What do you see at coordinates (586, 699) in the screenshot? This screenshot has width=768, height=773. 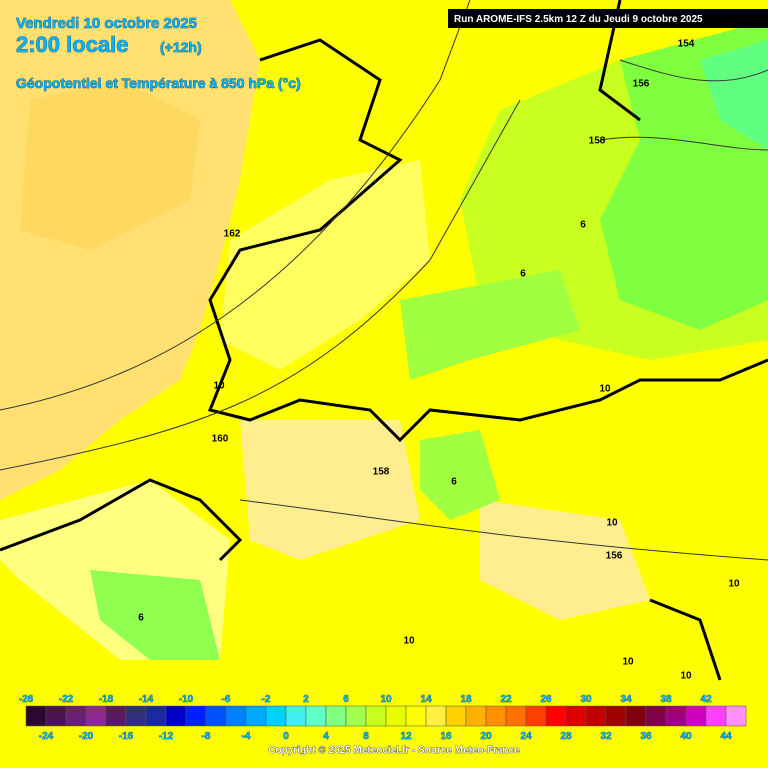 I see `colorbar-label: 30` at bounding box center [586, 699].